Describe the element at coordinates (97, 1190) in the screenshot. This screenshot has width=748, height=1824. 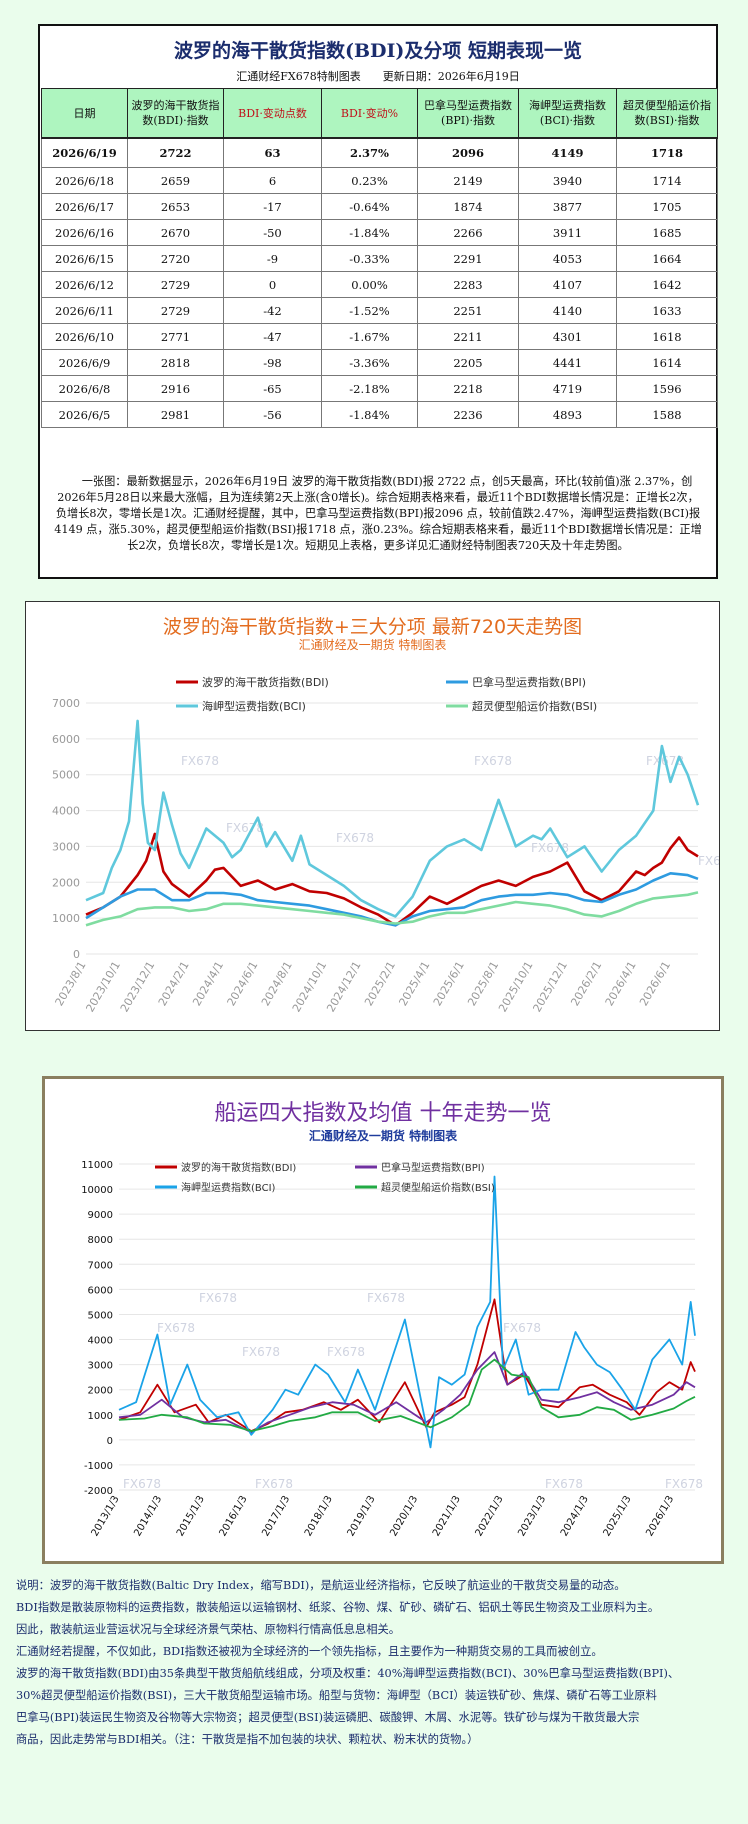
I see `y-tick-label: 10000` at that location.